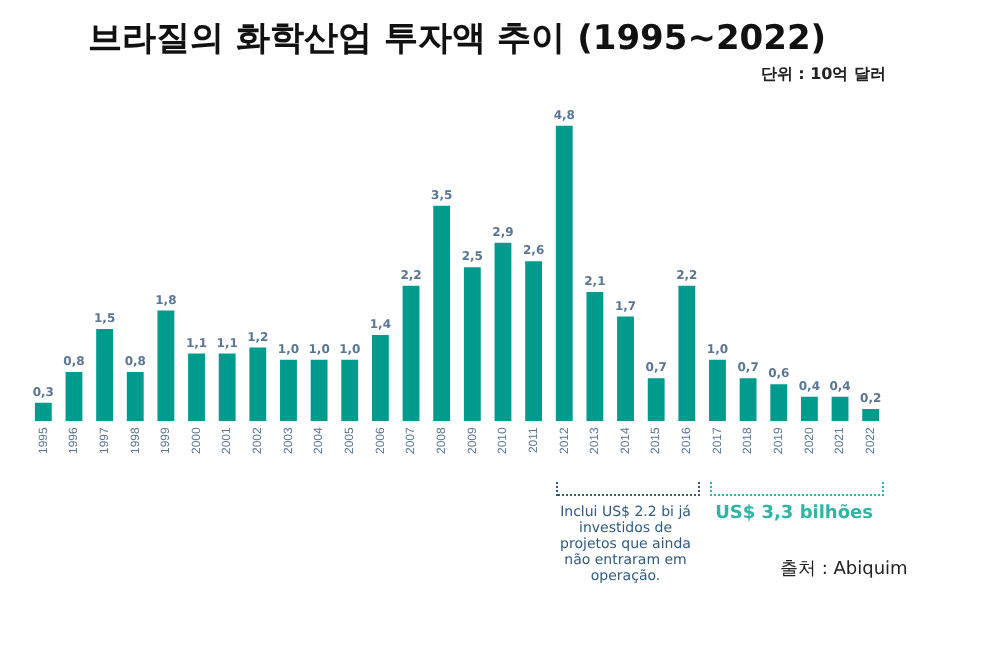 The image size is (986, 652). I want to click on text: US$ 3,3 bilhões, so click(794, 513).